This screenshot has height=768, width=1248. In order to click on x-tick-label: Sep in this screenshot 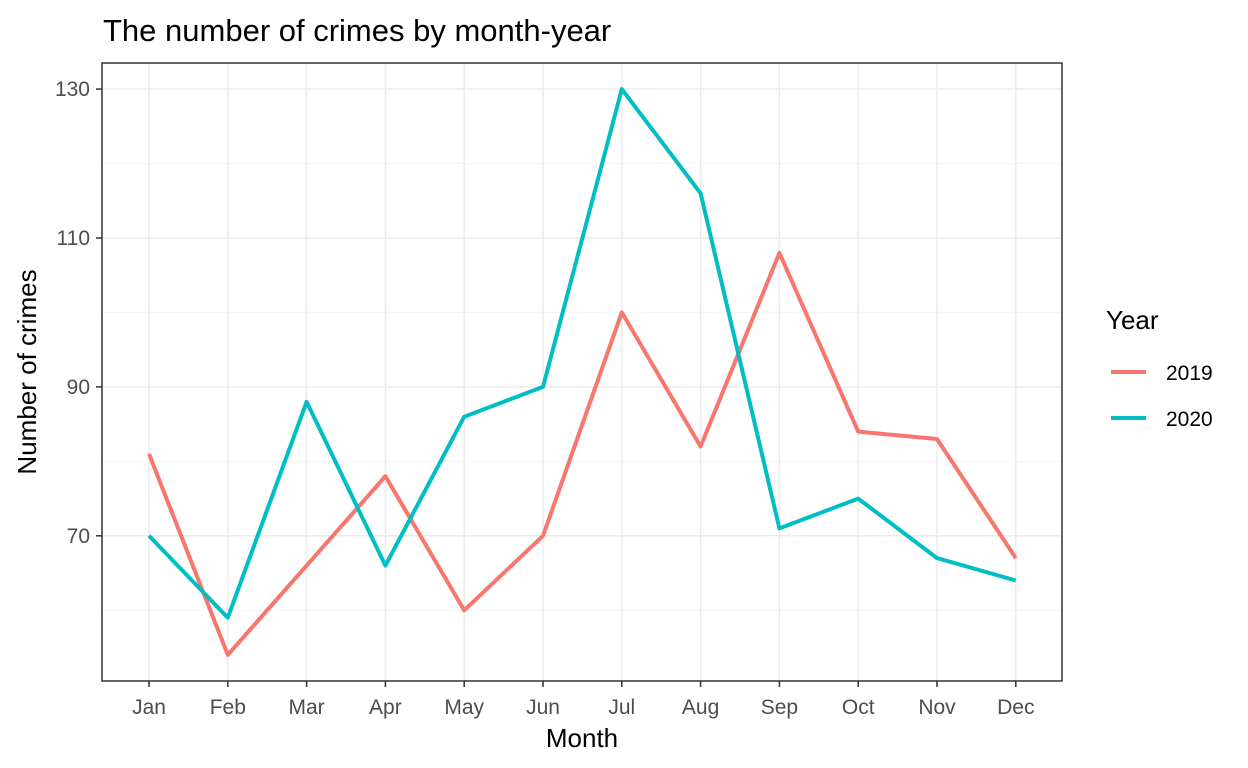, I will do `click(779, 707)`.